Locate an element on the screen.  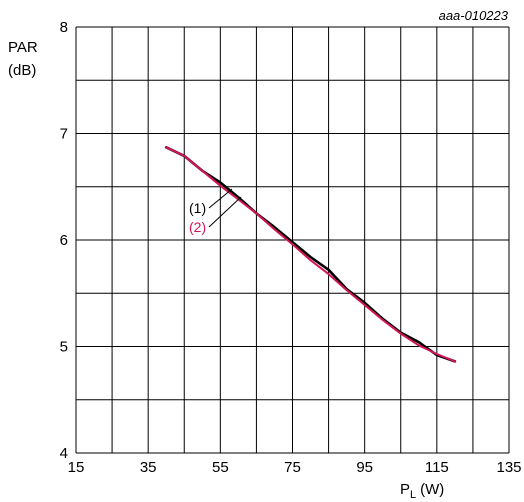
x-tick-label: 115 is located at coordinates (437, 467).